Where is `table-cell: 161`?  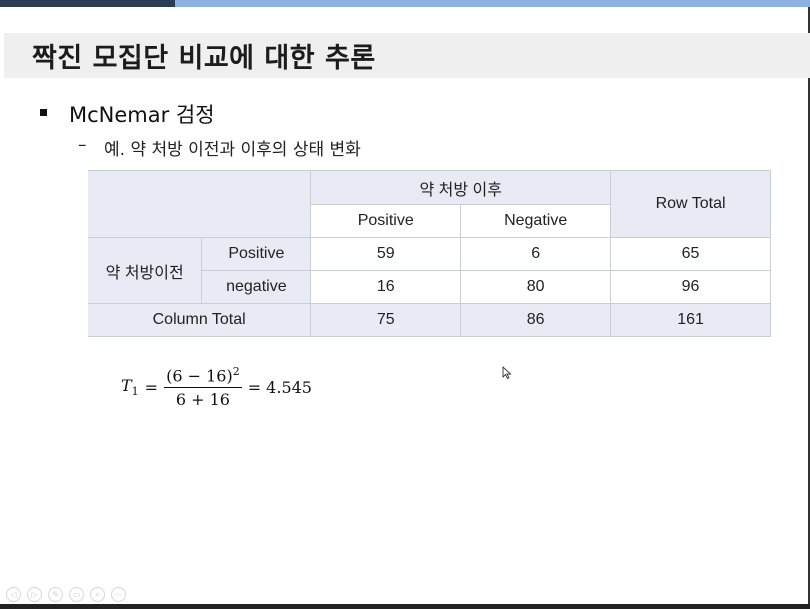 table-cell: 161 is located at coordinates (690, 320).